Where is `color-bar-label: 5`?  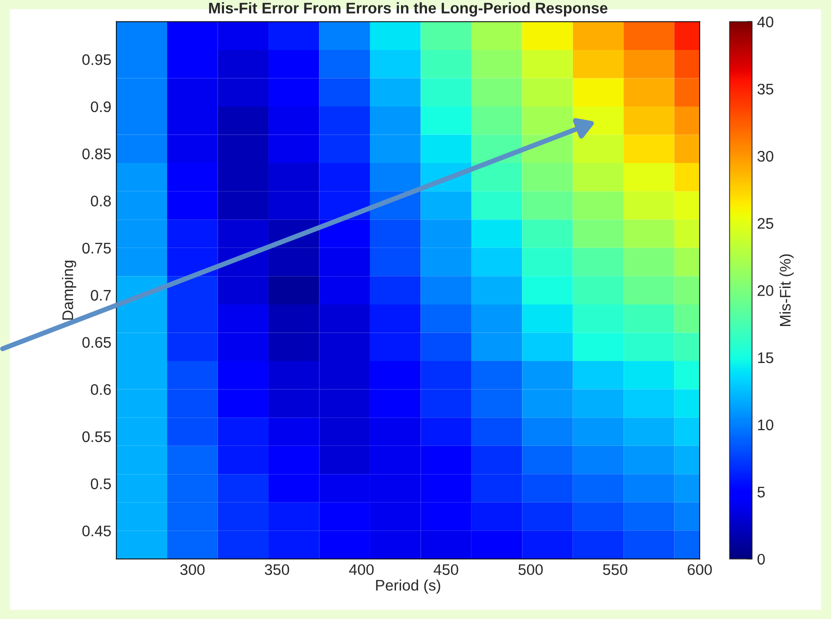
color-bar-label: 5 is located at coordinates (761, 492).